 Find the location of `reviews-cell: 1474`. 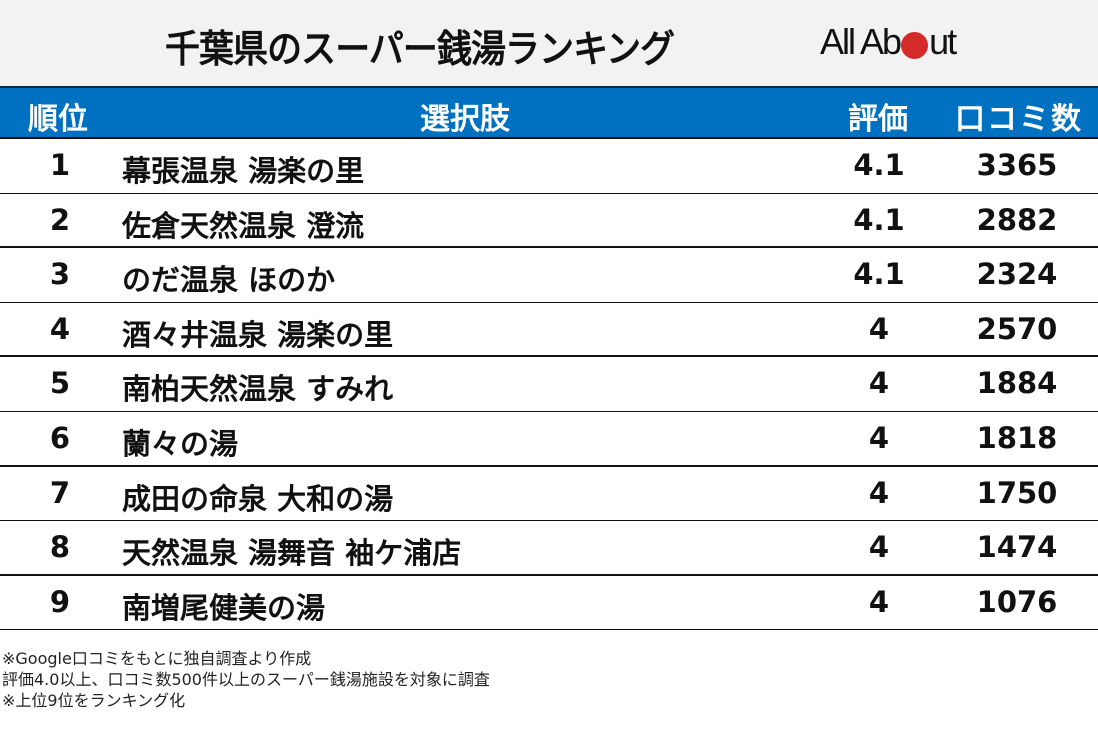

reviews-cell: 1474 is located at coordinates (1017, 547).